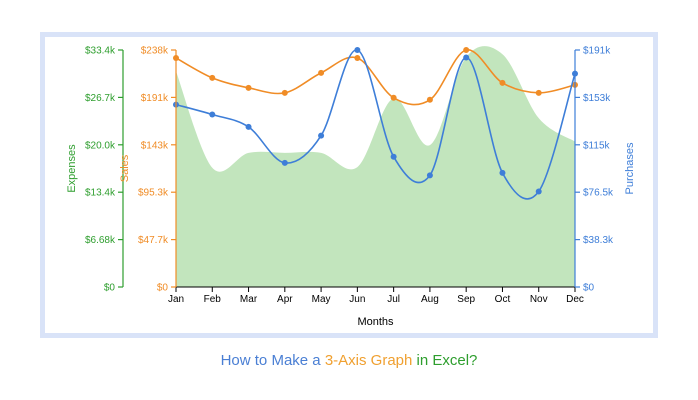 The width and height of the screenshot is (698, 400). Describe the element at coordinates (538, 92) in the screenshot. I see `sales-point-nov` at that location.